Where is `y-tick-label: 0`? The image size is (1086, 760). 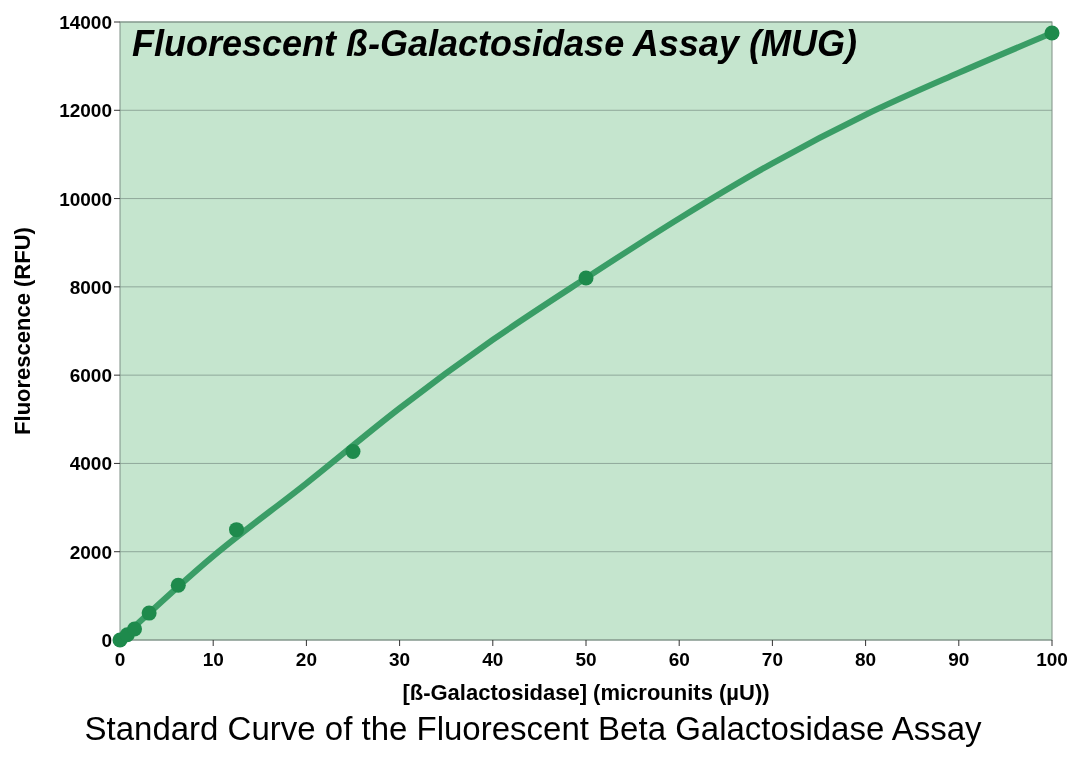
y-tick-label: 0 is located at coordinates (106, 640).